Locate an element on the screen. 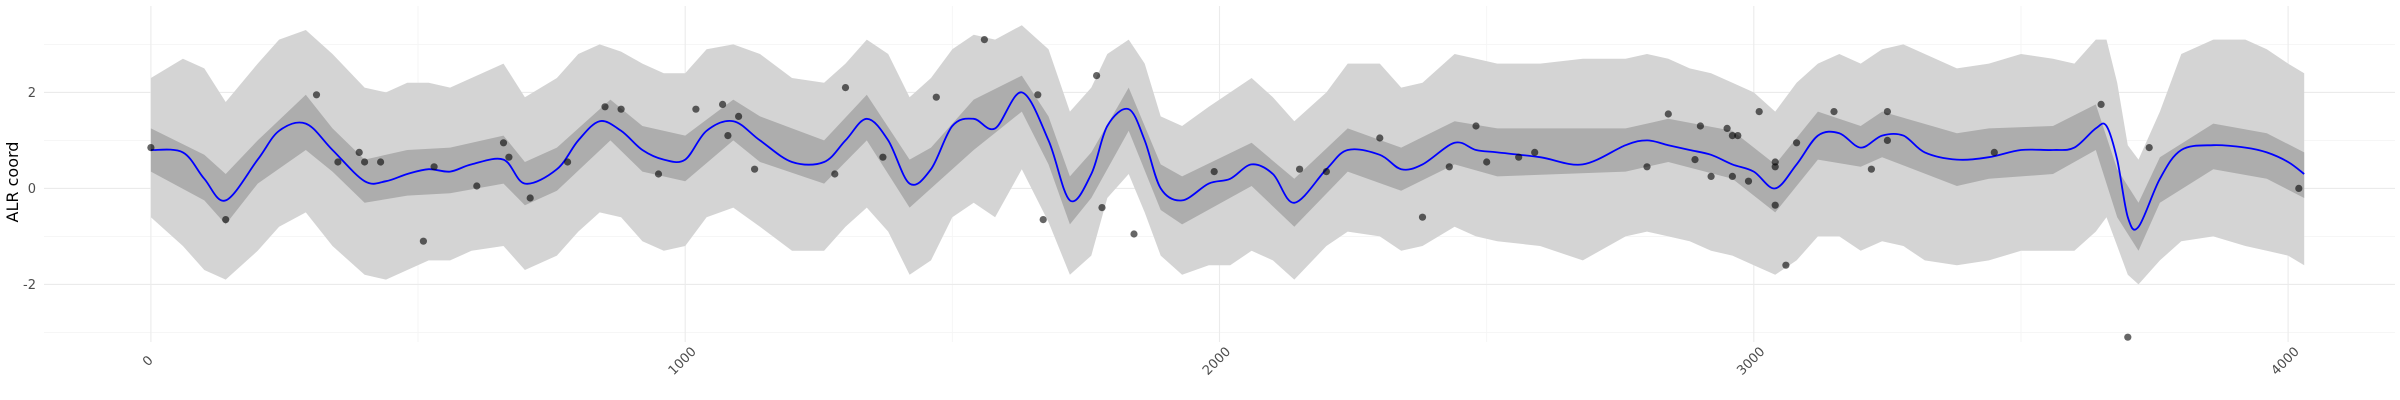  x-tick-label: 4000 is located at coordinates (2286, 362).